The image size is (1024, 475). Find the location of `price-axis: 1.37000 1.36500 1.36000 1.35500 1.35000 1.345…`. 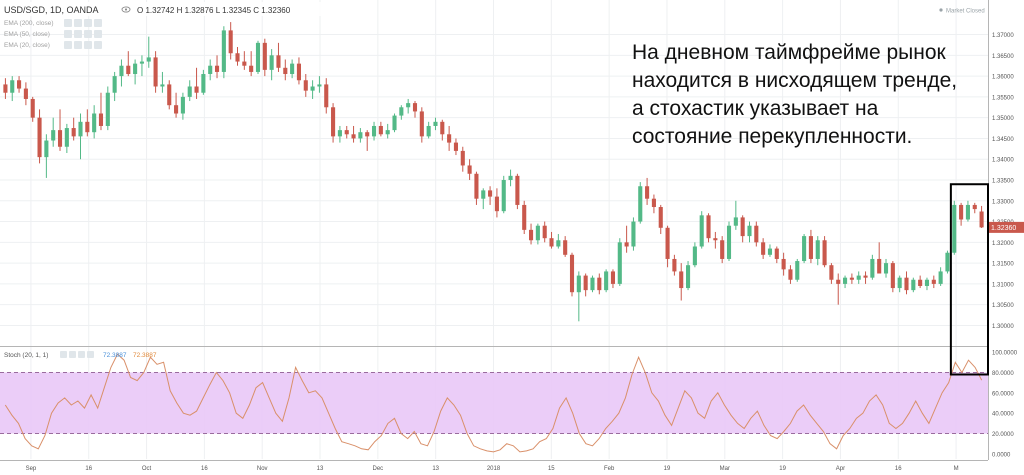

price-axis: 1.37000 1.36500 1.36000 1.35500 1.35000 1.345… is located at coordinates (1003, 181).